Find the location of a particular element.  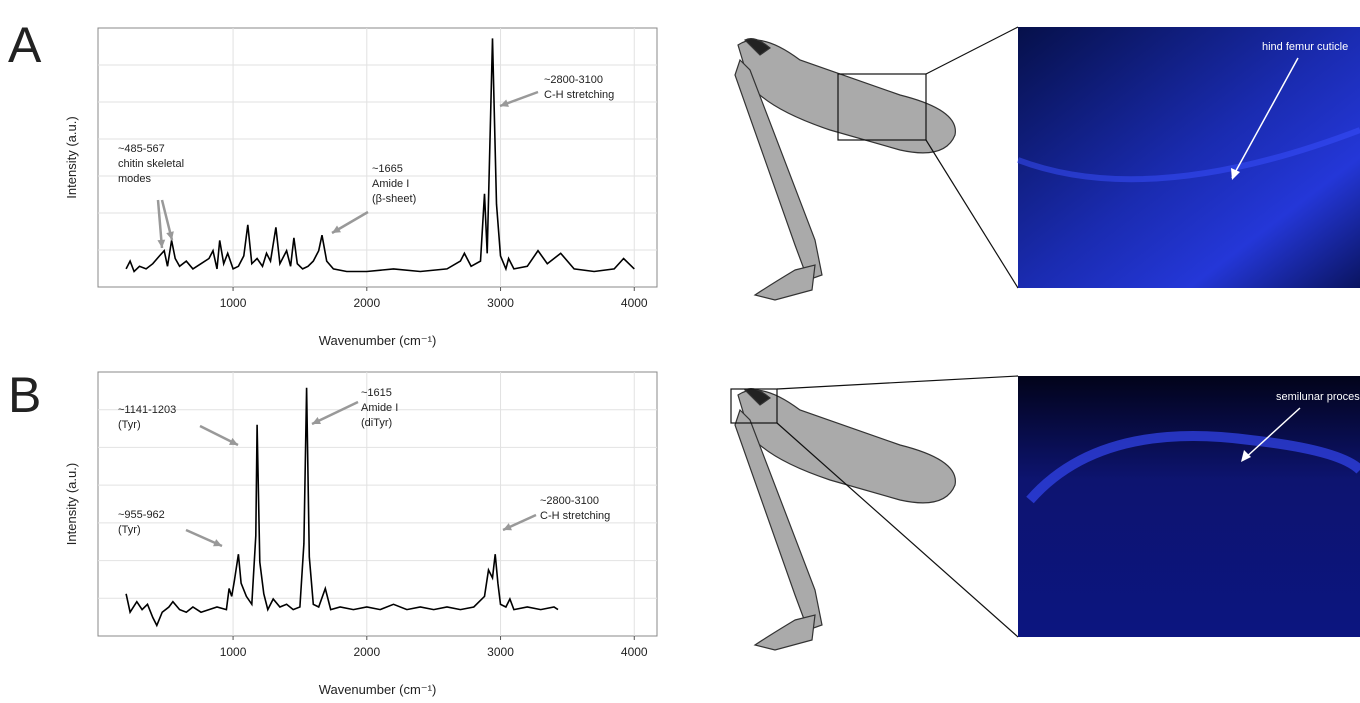

annotation: ~1615 is located at coordinates (376, 393).